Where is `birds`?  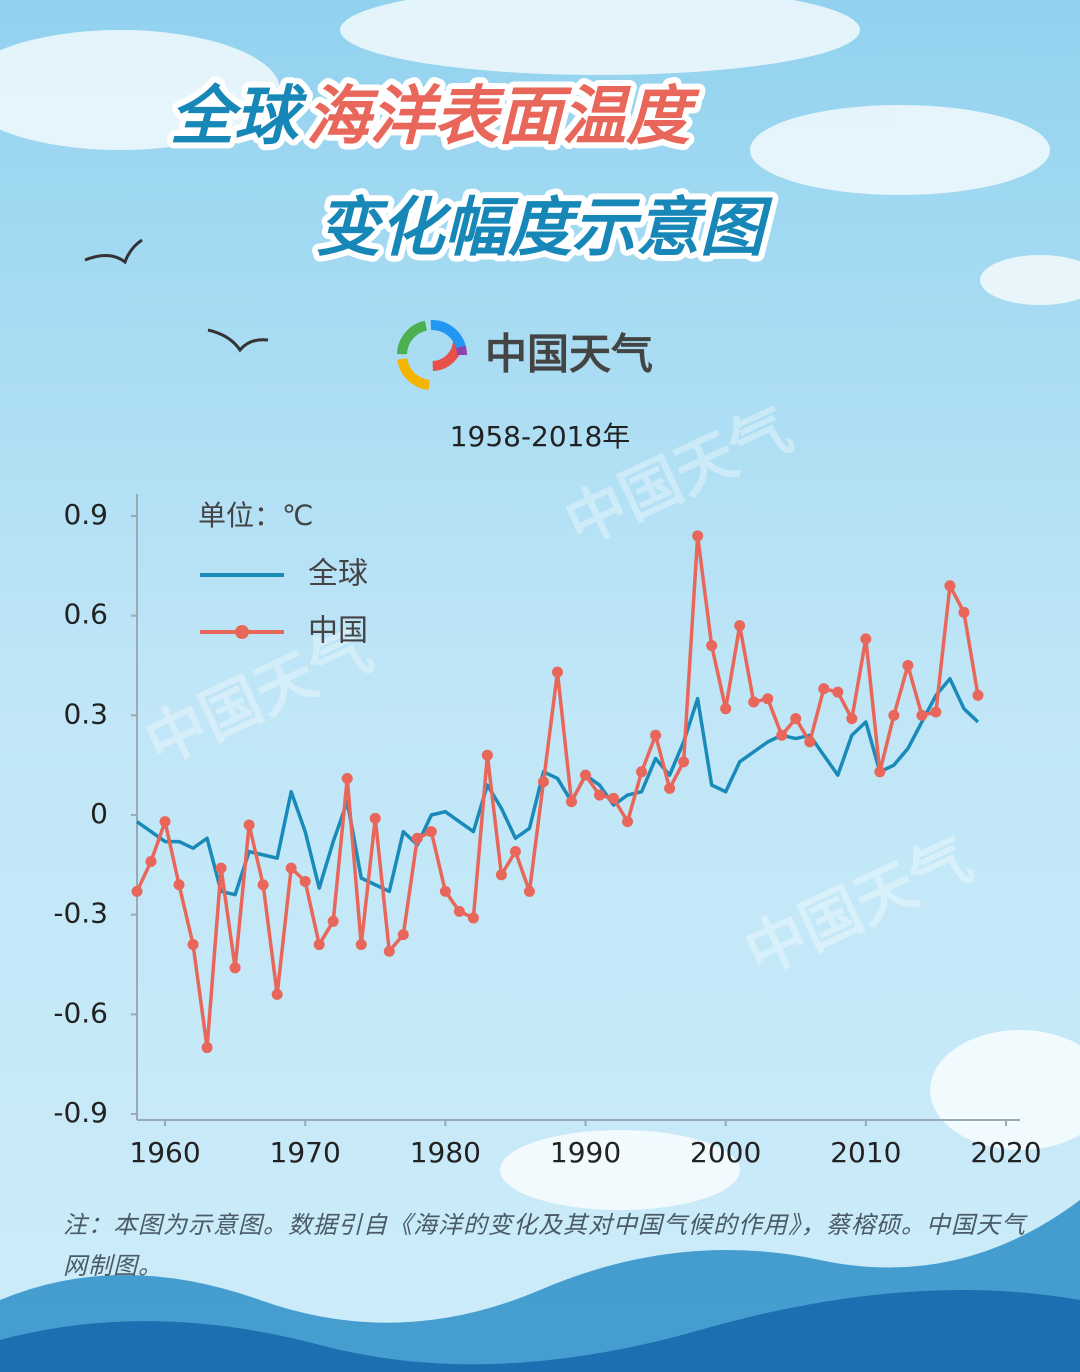
birds is located at coordinates (176, 295).